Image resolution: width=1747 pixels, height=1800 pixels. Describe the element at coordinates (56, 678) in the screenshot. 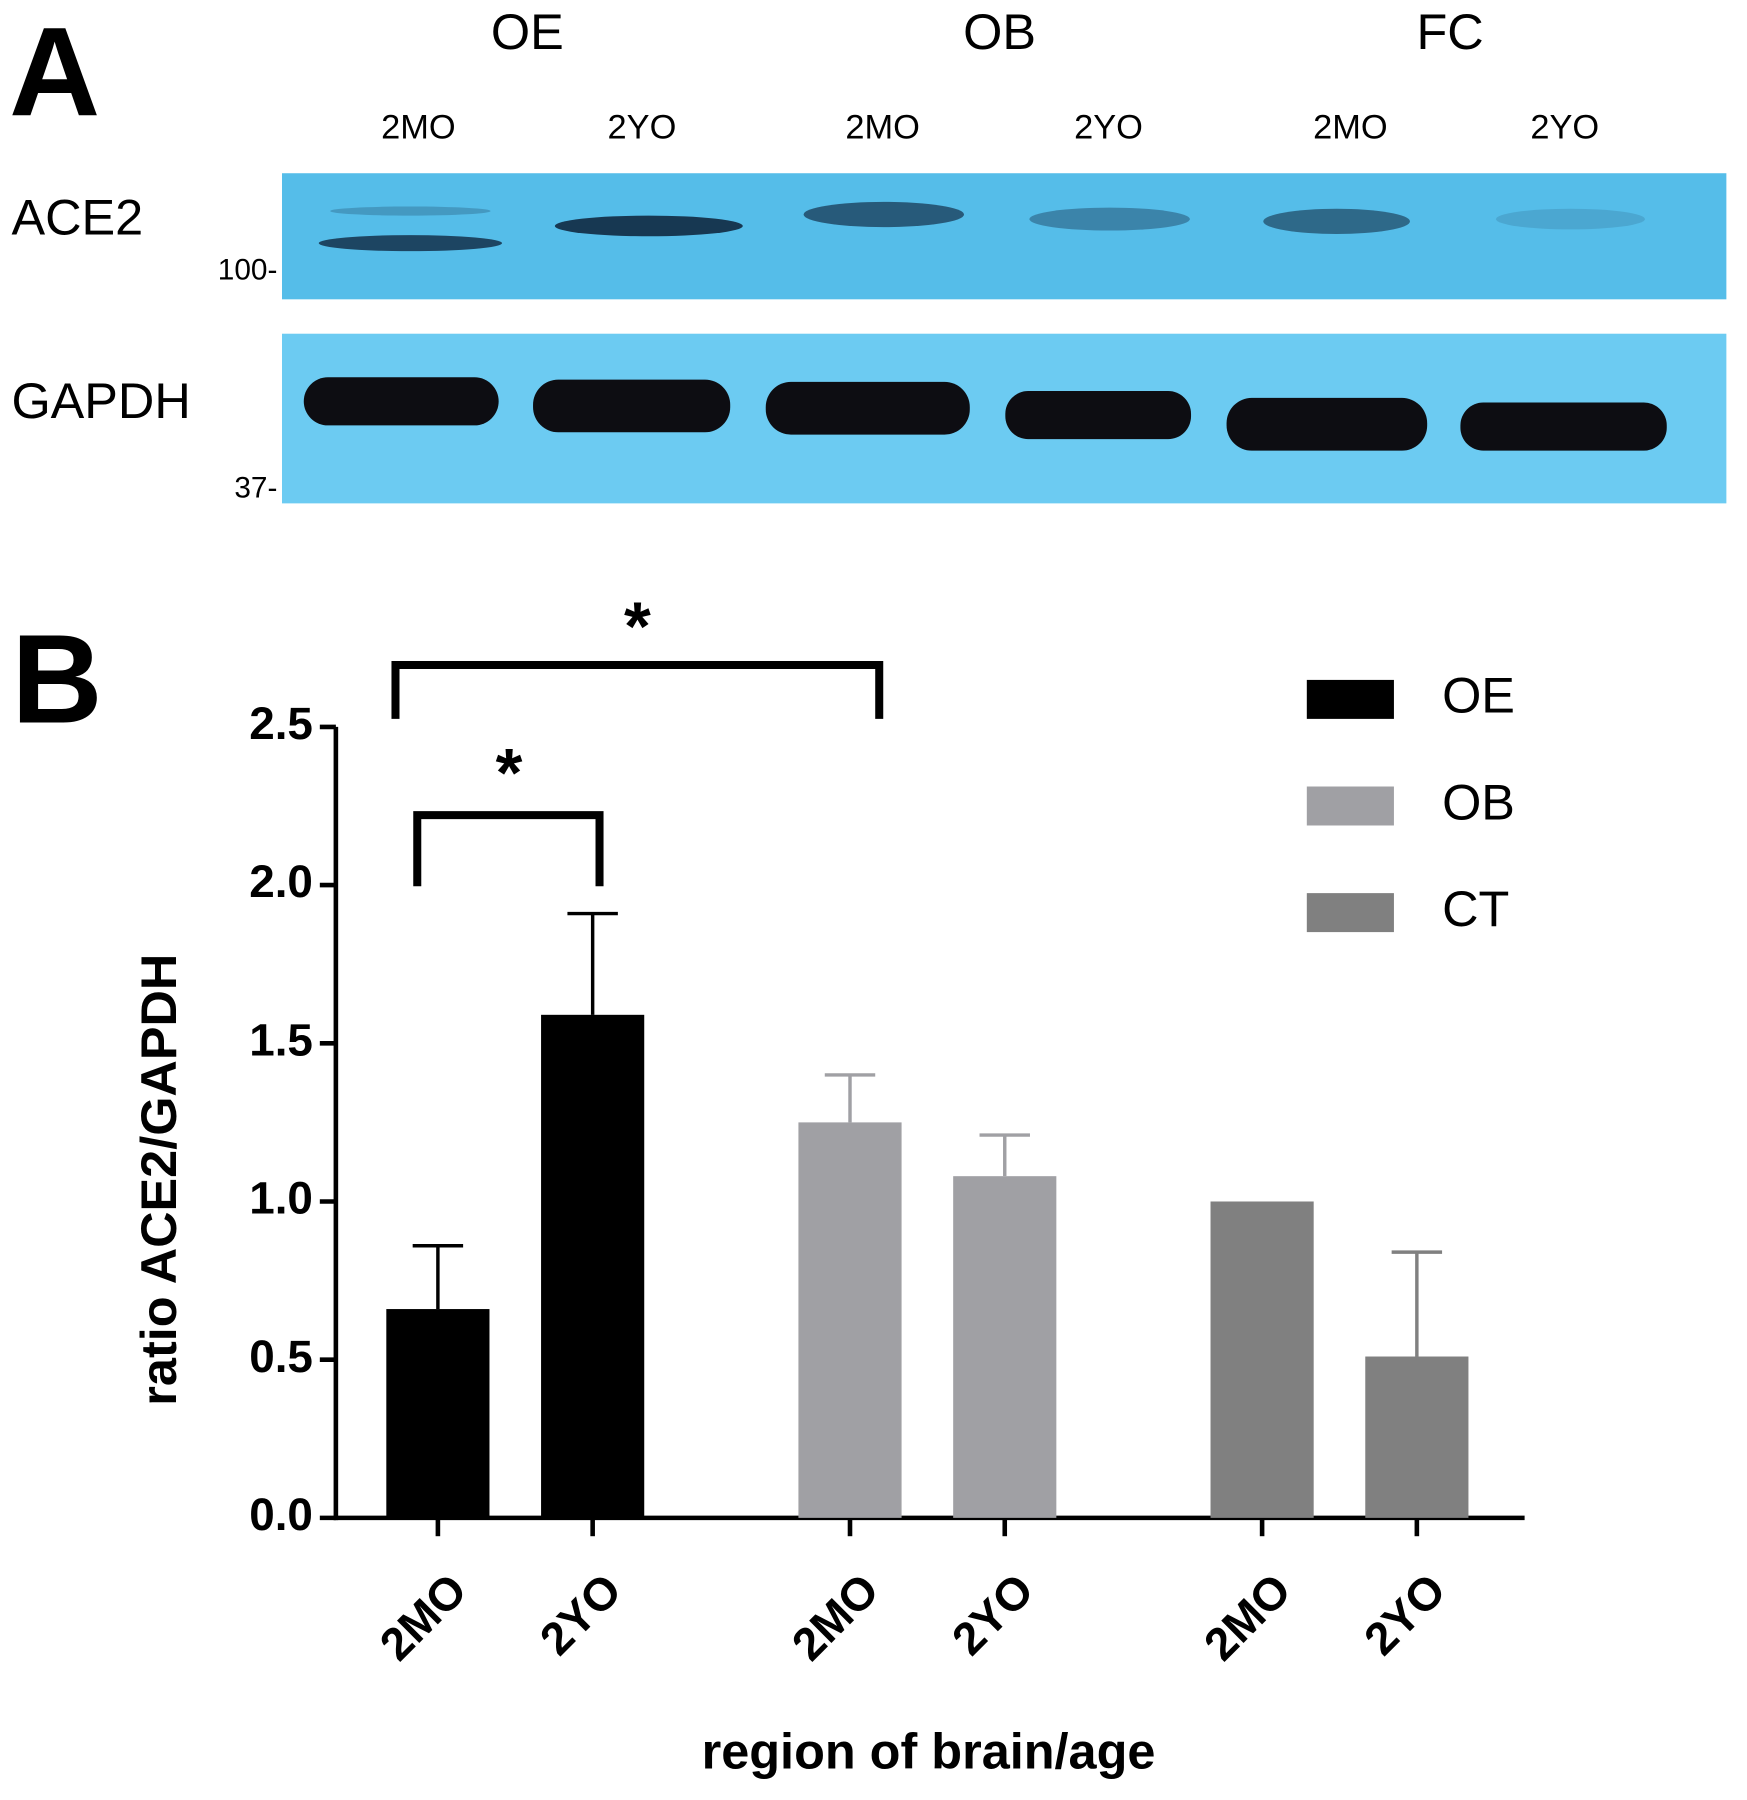

I see `panel-label: B` at that location.